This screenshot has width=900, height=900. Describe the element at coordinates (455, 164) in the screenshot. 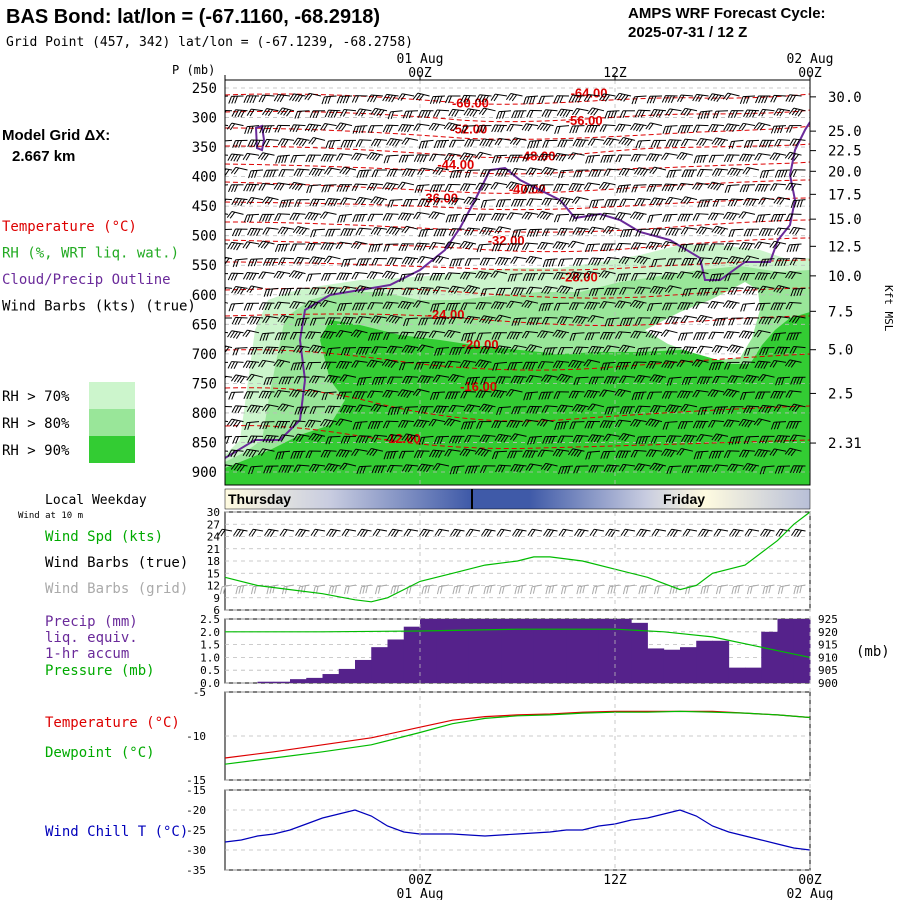

I see `temperature-contour-label: -44.00` at that location.